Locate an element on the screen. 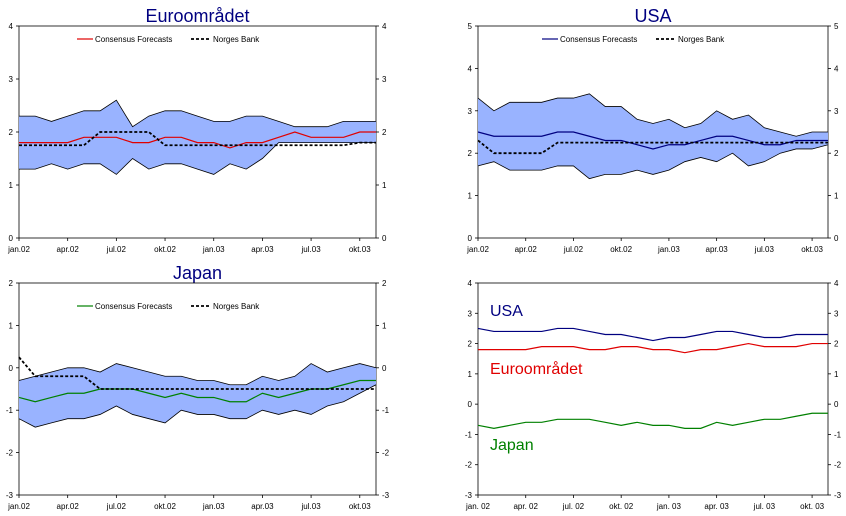 The height and width of the screenshot is (516, 846). y-tick-label: 5 is located at coordinates (470, 26).